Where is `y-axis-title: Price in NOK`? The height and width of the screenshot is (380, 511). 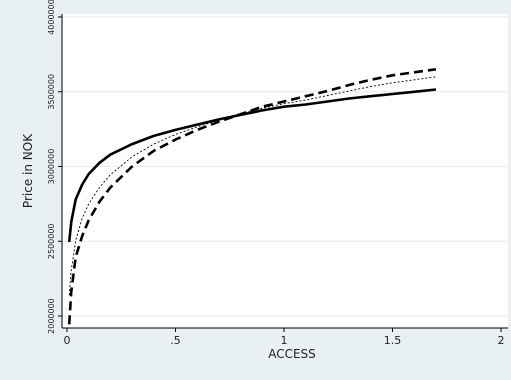 y-axis-title: Price in NOK is located at coordinates (28, 170).